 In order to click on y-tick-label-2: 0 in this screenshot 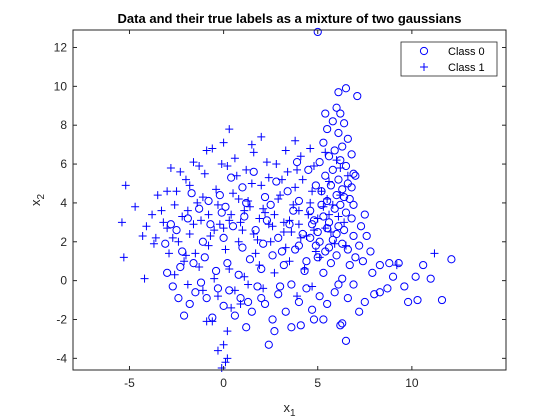, I will do `click(63, 281)`.